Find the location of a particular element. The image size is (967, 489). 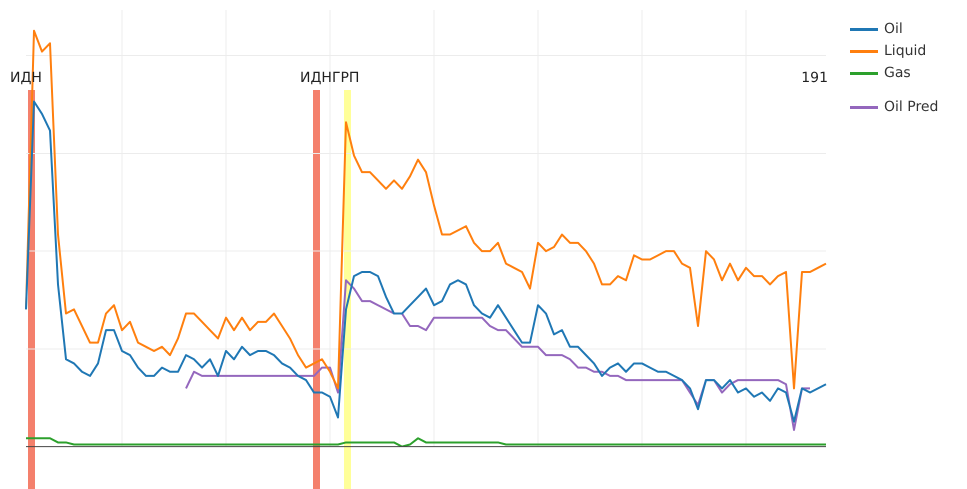

legend-label: Liquid is located at coordinates (905, 51).